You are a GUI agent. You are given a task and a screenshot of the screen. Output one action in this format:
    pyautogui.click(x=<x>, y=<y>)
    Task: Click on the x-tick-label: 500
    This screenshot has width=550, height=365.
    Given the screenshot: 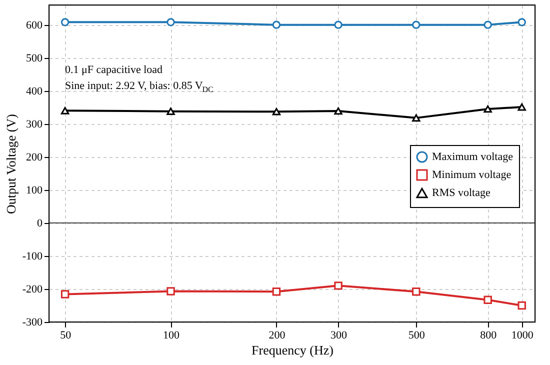 What is the action you would take?
    pyautogui.click(x=417, y=336)
    